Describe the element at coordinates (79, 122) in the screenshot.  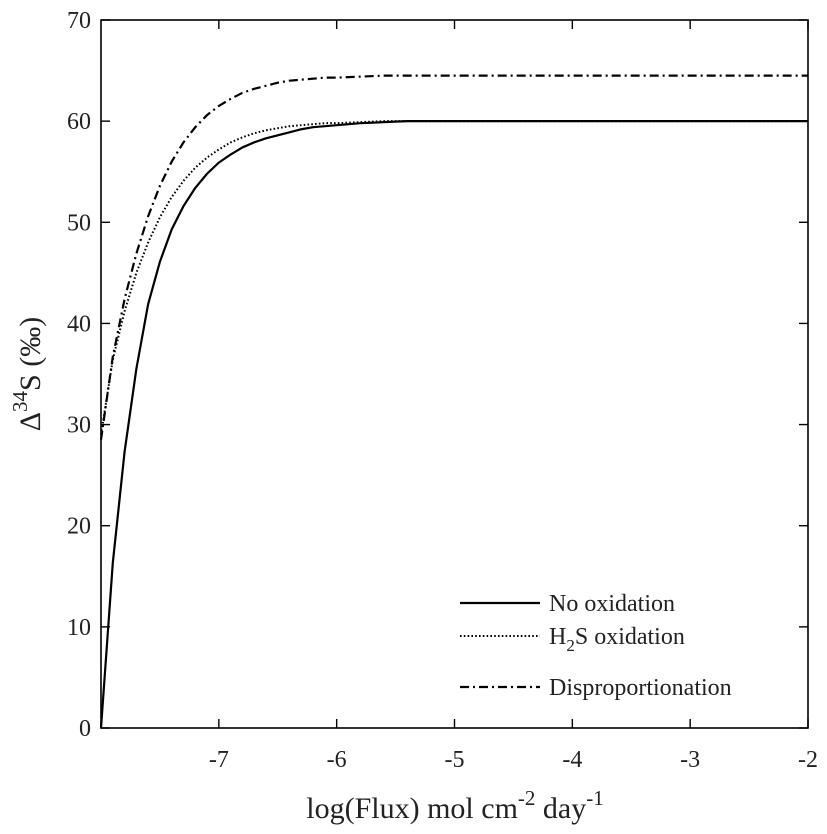
I see `y-tick-label: 60` at that location.